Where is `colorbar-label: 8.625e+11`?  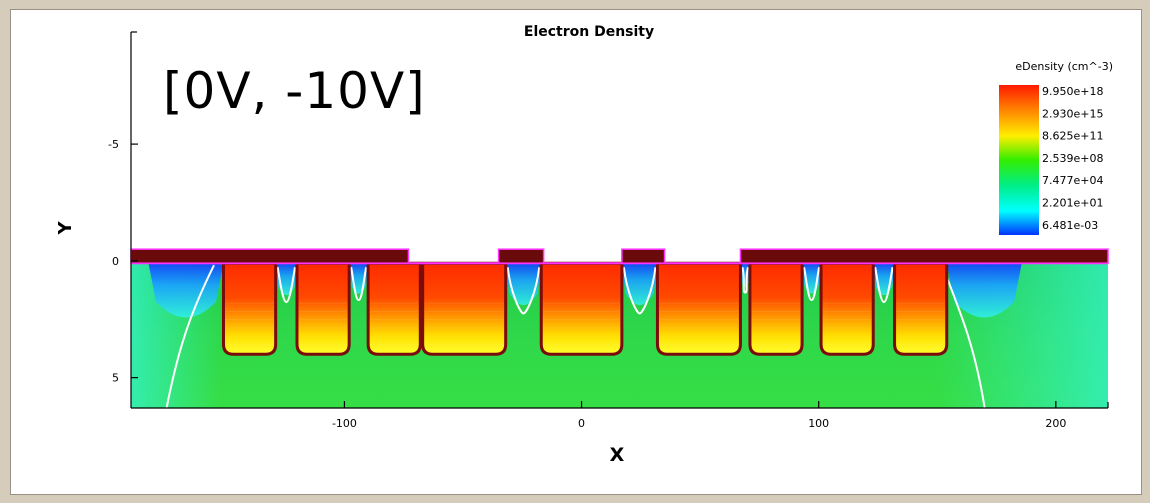 colorbar-label: 8.625e+11 is located at coordinates (1072, 136).